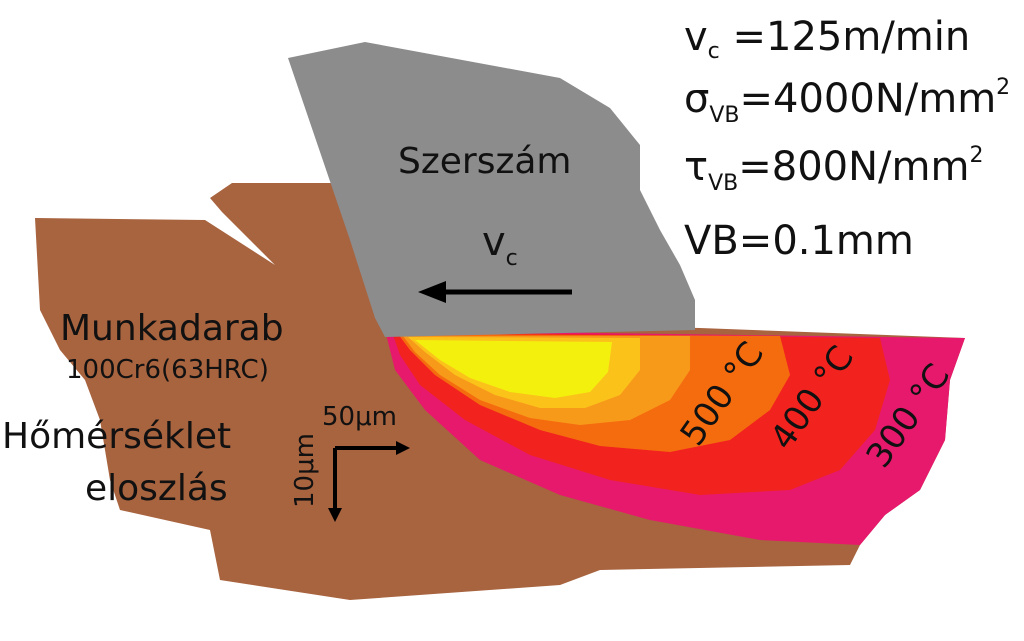 The width and height of the screenshot is (1024, 641). What do you see at coordinates (847, 101) in the screenshot?
I see `param-sigma: σVB=4000N/mm2` at bounding box center [847, 101].